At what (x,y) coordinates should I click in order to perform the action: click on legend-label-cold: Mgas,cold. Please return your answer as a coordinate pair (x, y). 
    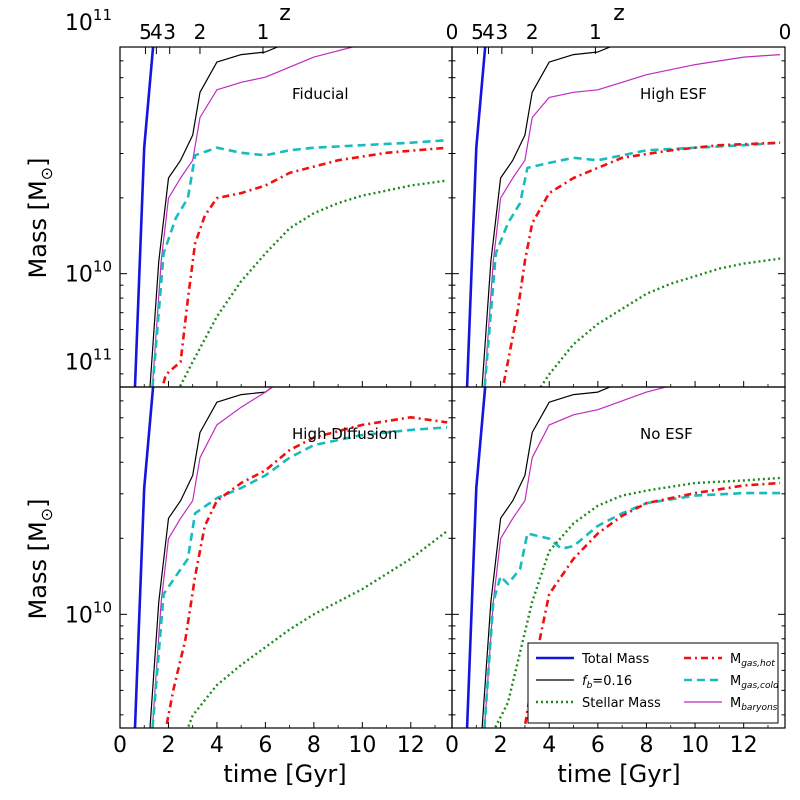
    Looking at the image, I should click on (754, 682).